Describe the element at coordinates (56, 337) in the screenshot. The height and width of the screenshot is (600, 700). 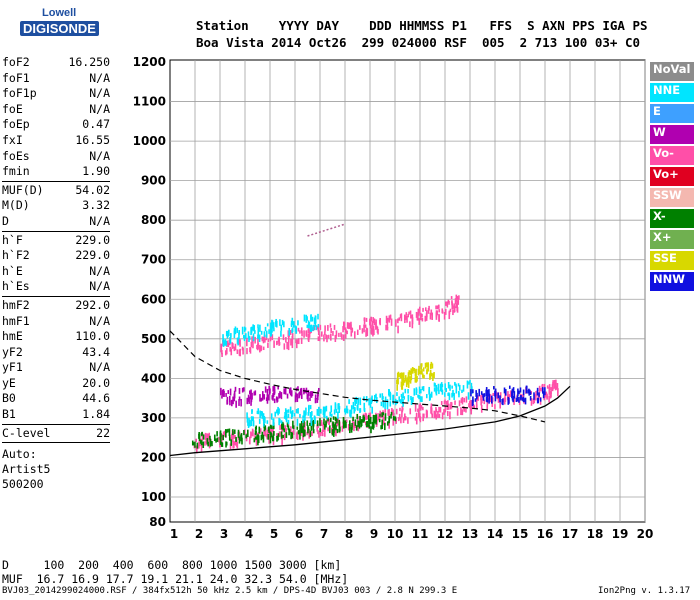
I see `param-row: hmE 110.0` at that location.